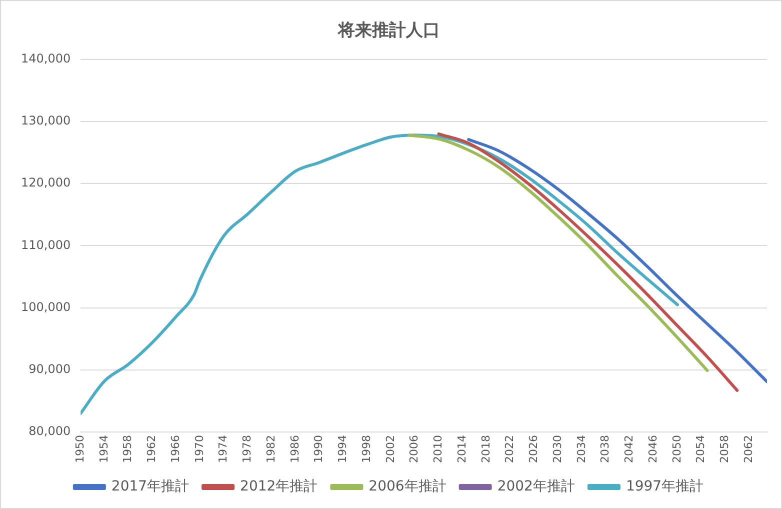 The image size is (782, 509). What do you see at coordinates (533, 449) in the screenshot?
I see `x-tick-label: 2026` at bounding box center [533, 449].